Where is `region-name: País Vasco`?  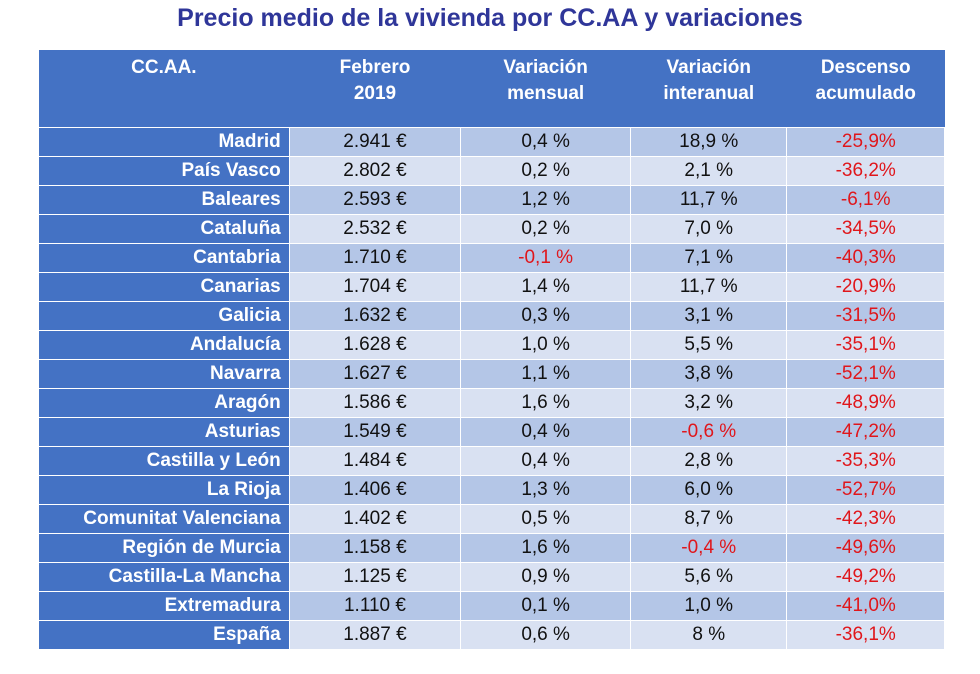
region-name: País Vasco is located at coordinates (164, 171).